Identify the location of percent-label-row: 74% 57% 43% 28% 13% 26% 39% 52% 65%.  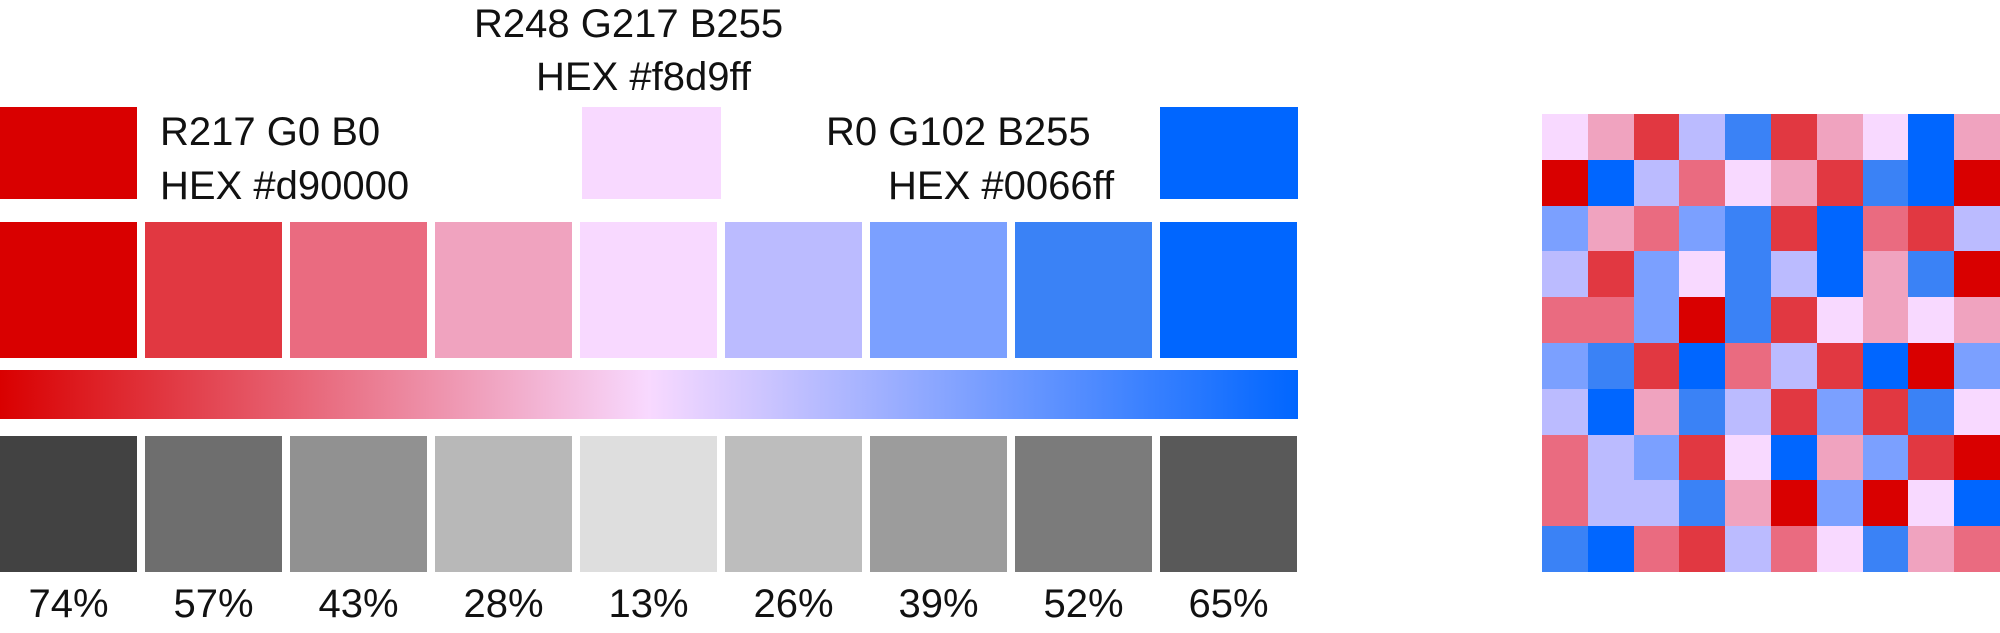
(649, 604).